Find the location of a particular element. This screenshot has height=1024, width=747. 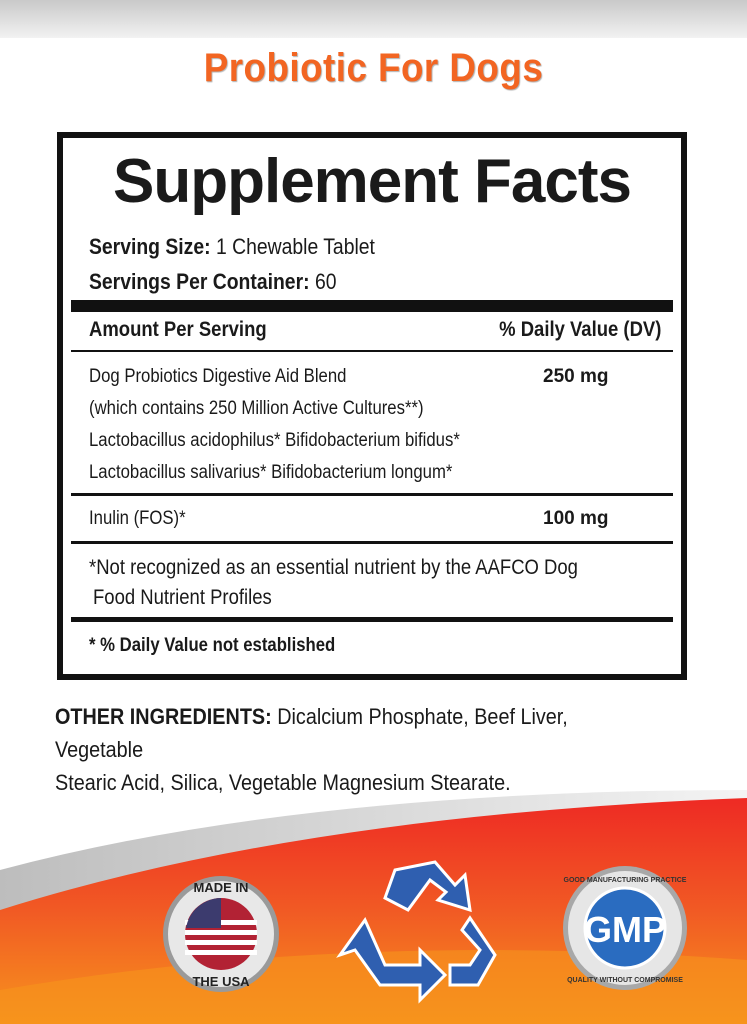

serving-size: Serving Size: 1 Chewable Tablet is located at coordinates (232, 247).